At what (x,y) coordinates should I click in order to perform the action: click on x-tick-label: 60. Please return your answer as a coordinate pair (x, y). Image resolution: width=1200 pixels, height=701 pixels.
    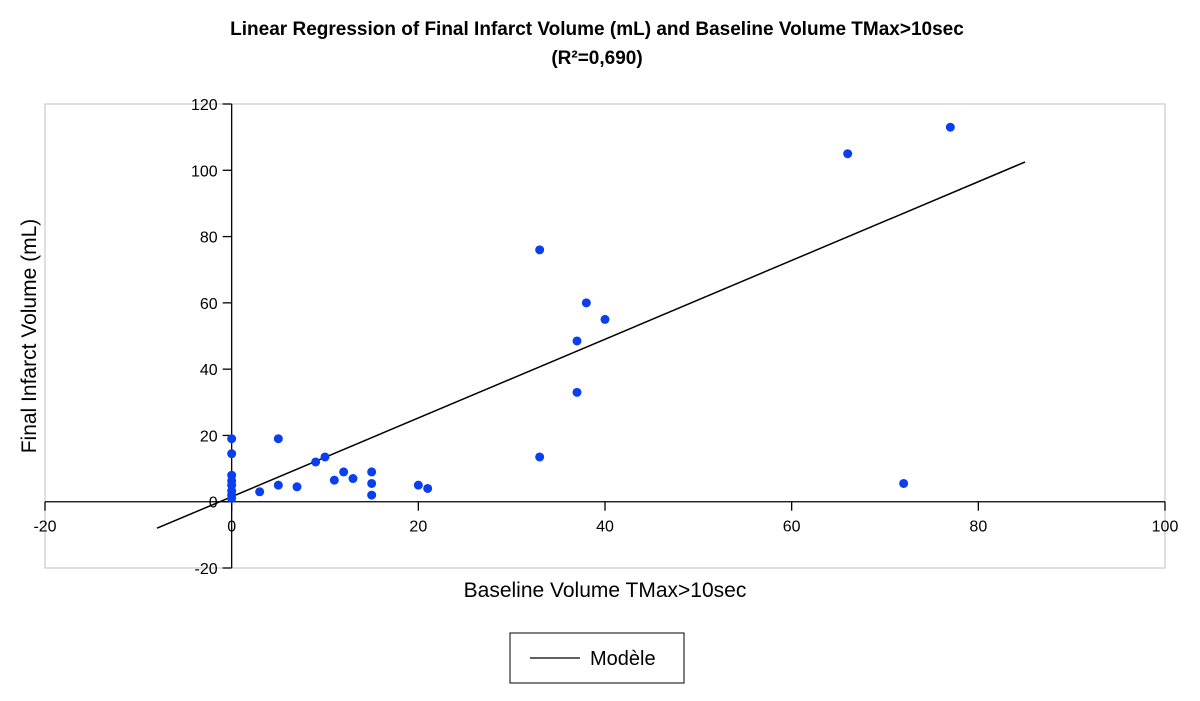
    Looking at the image, I should click on (792, 527).